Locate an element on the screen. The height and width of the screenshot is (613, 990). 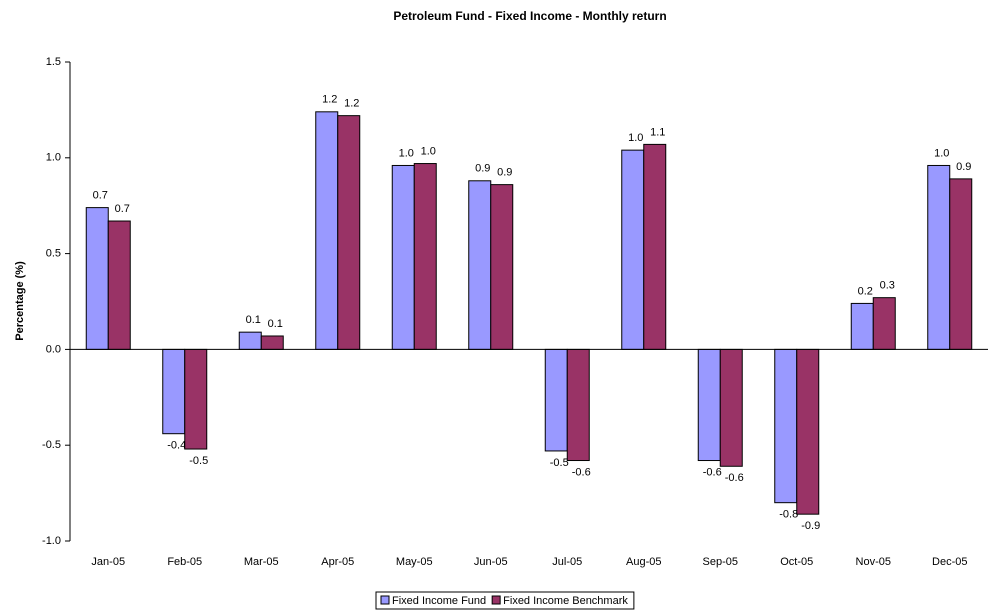
x-tick-label: Oct-05 is located at coordinates (796, 562).